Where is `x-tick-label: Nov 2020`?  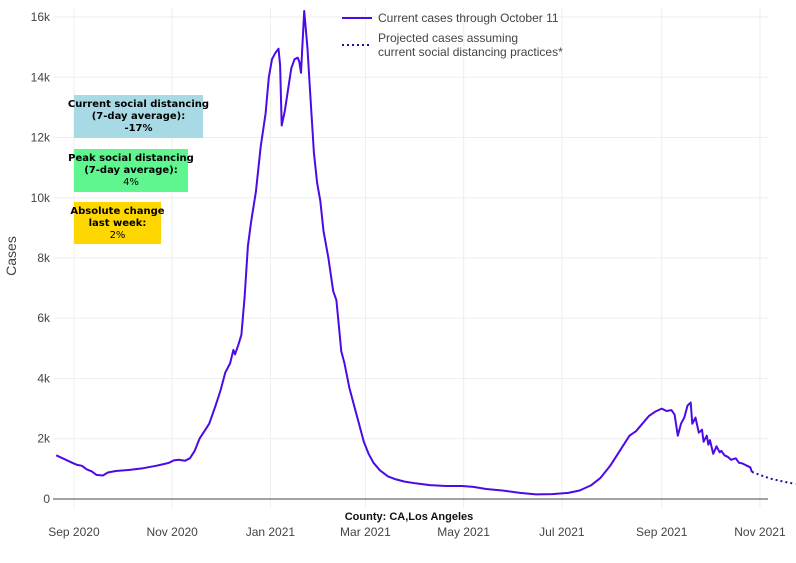
x-tick-label: Nov 2020 is located at coordinates (172, 532).